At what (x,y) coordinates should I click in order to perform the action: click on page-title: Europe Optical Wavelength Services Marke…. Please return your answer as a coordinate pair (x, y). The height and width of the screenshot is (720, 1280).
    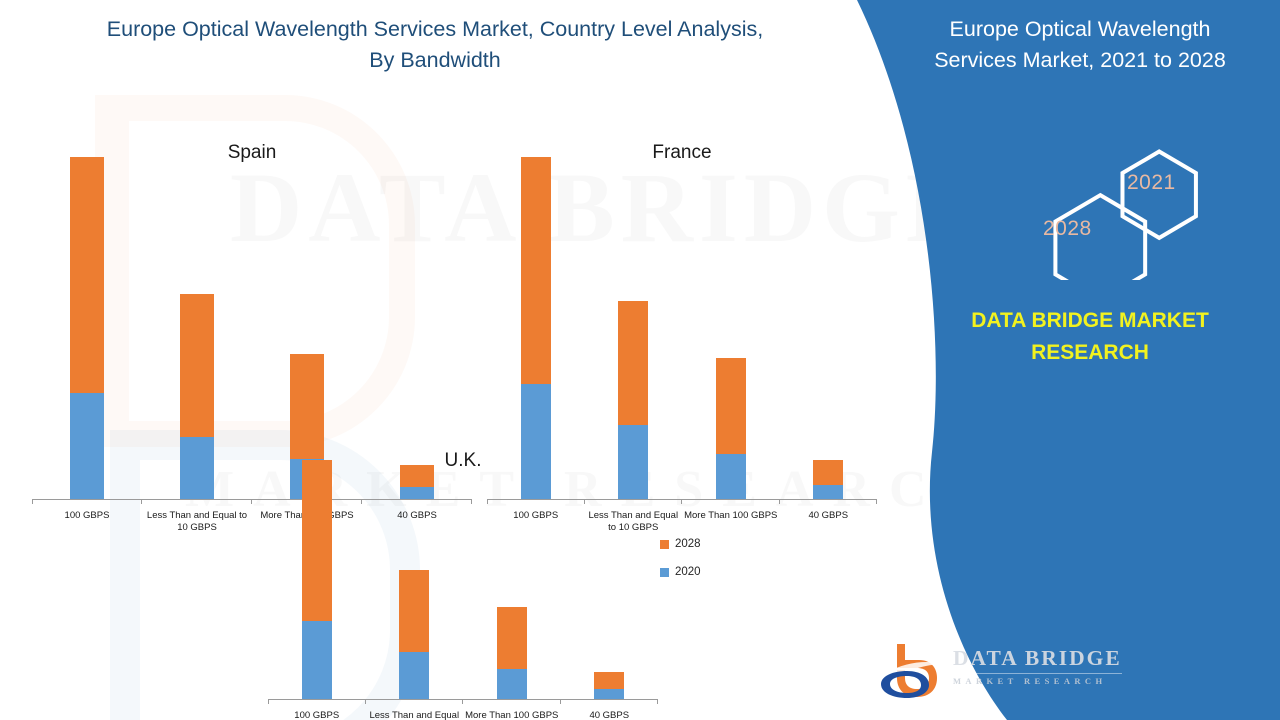
    Looking at the image, I should click on (435, 45).